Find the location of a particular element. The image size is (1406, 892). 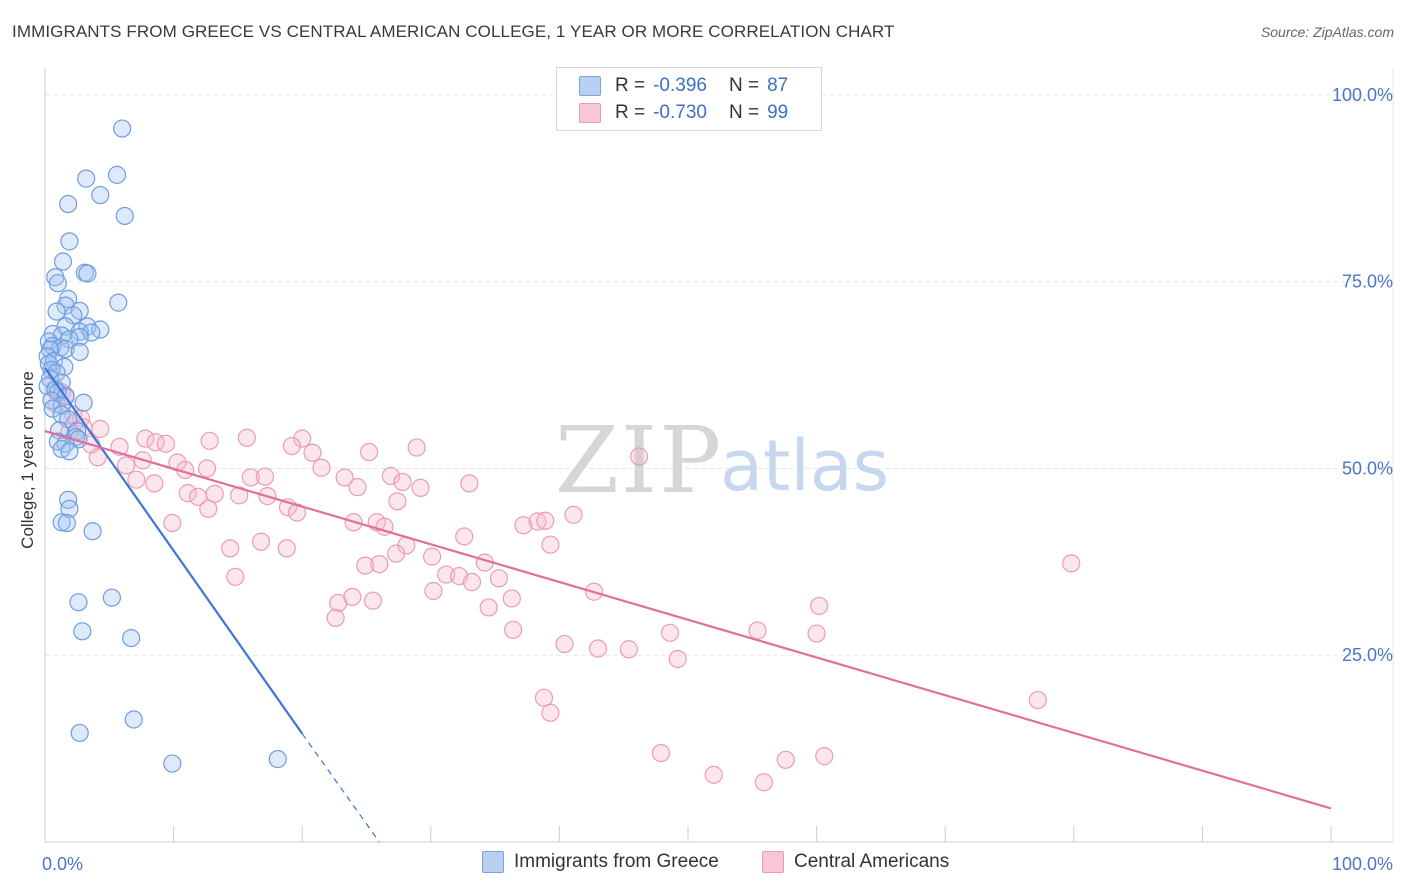

legend-n-value-blue: 87 is located at coordinates (778, 85).